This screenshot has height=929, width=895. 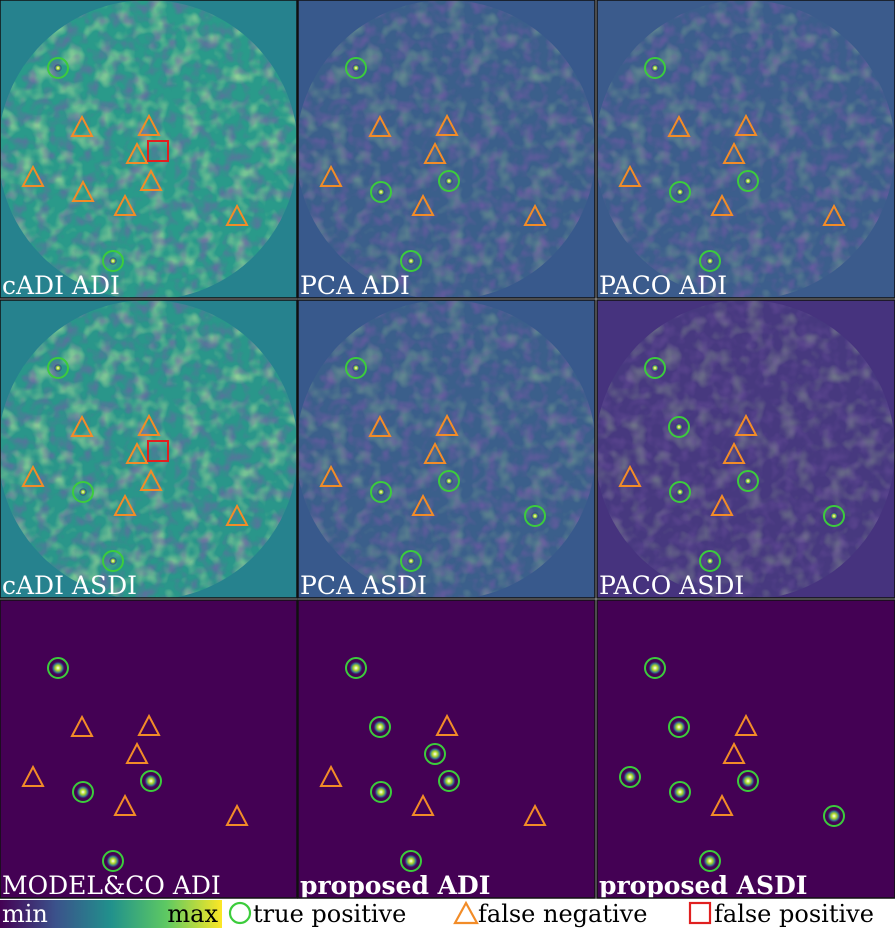 What do you see at coordinates (192, 914) in the screenshot?
I see `colorbar-max: max` at bounding box center [192, 914].